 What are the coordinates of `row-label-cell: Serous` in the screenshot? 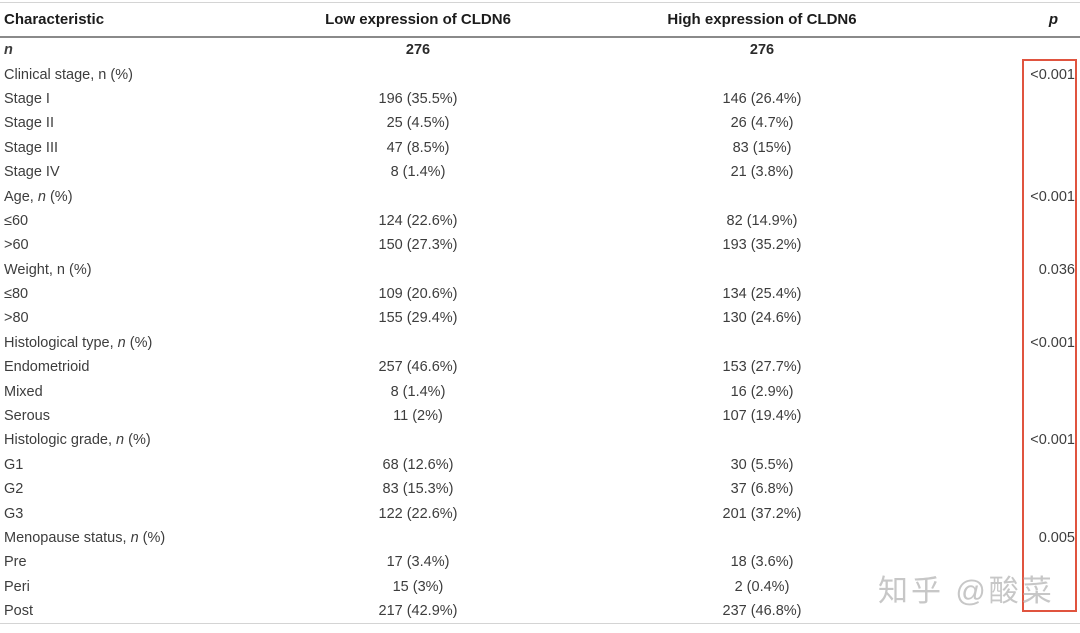 It's located at (27, 416).